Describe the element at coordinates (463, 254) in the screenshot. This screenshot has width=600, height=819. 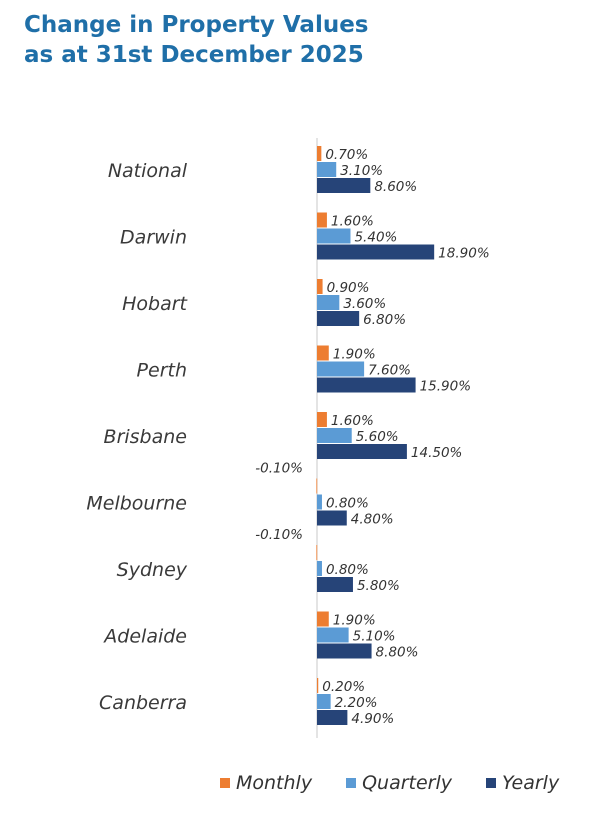
I see `data-label-darwin-yearly: 18.90%` at that location.